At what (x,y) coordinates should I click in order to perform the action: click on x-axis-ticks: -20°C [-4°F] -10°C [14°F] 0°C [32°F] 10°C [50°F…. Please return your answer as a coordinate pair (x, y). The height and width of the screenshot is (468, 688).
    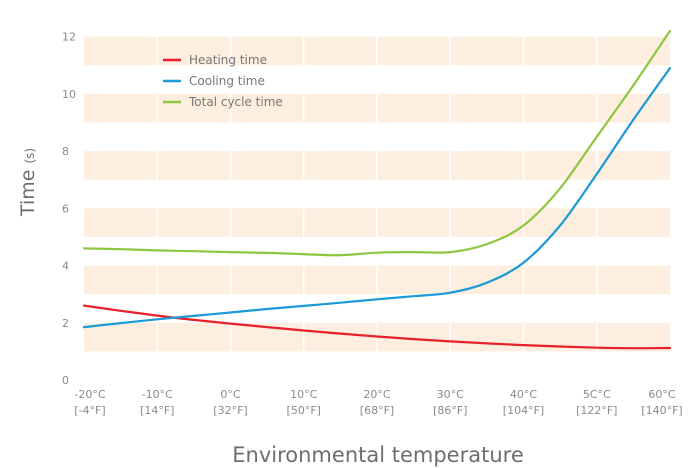
    Looking at the image, I should click on (378, 402).